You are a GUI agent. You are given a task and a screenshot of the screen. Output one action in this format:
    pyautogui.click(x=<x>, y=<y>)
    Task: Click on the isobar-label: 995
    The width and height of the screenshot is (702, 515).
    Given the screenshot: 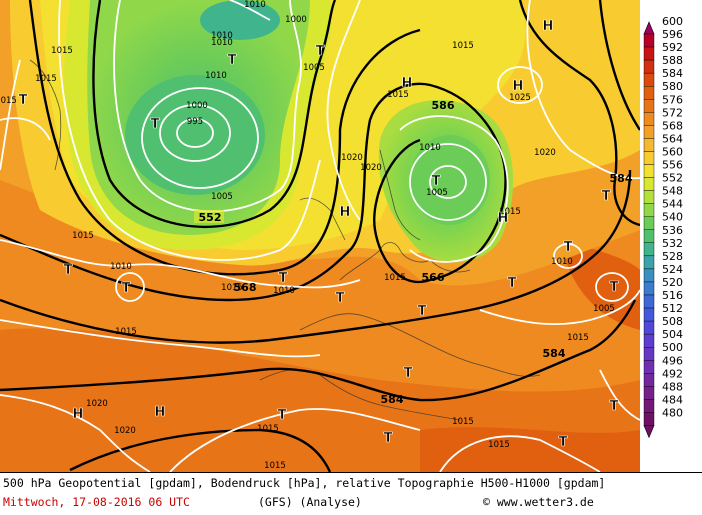 What is the action you would take?
    pyautogui.click(x=195, y=122)
    